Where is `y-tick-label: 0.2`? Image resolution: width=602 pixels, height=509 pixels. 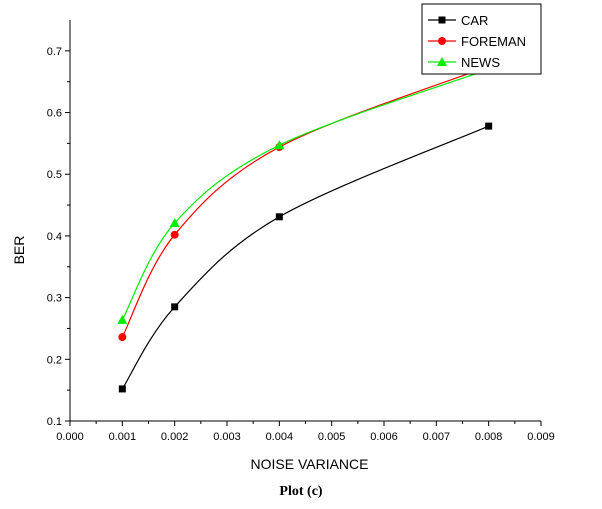 y-tick-label: 0.2 is located at coordinates (54, 360).